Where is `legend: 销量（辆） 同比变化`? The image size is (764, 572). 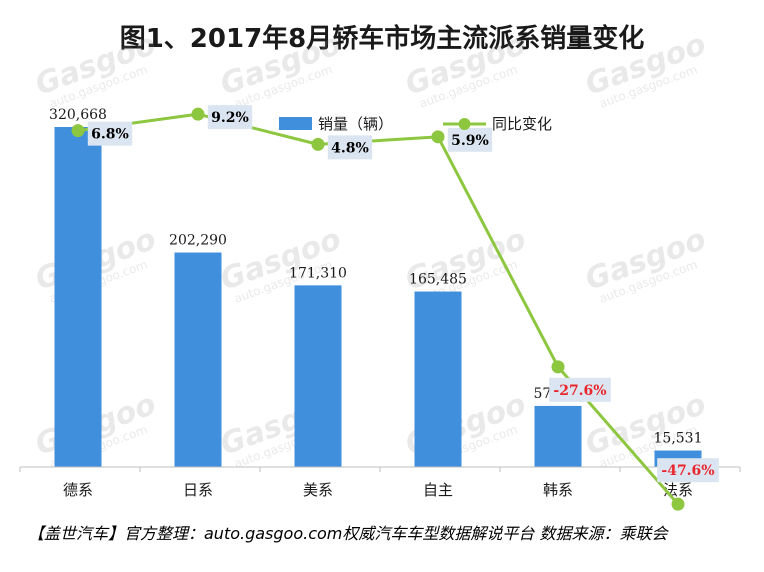 legend: 销量（辆） 同比变化 is located at coordinates (415, 124).